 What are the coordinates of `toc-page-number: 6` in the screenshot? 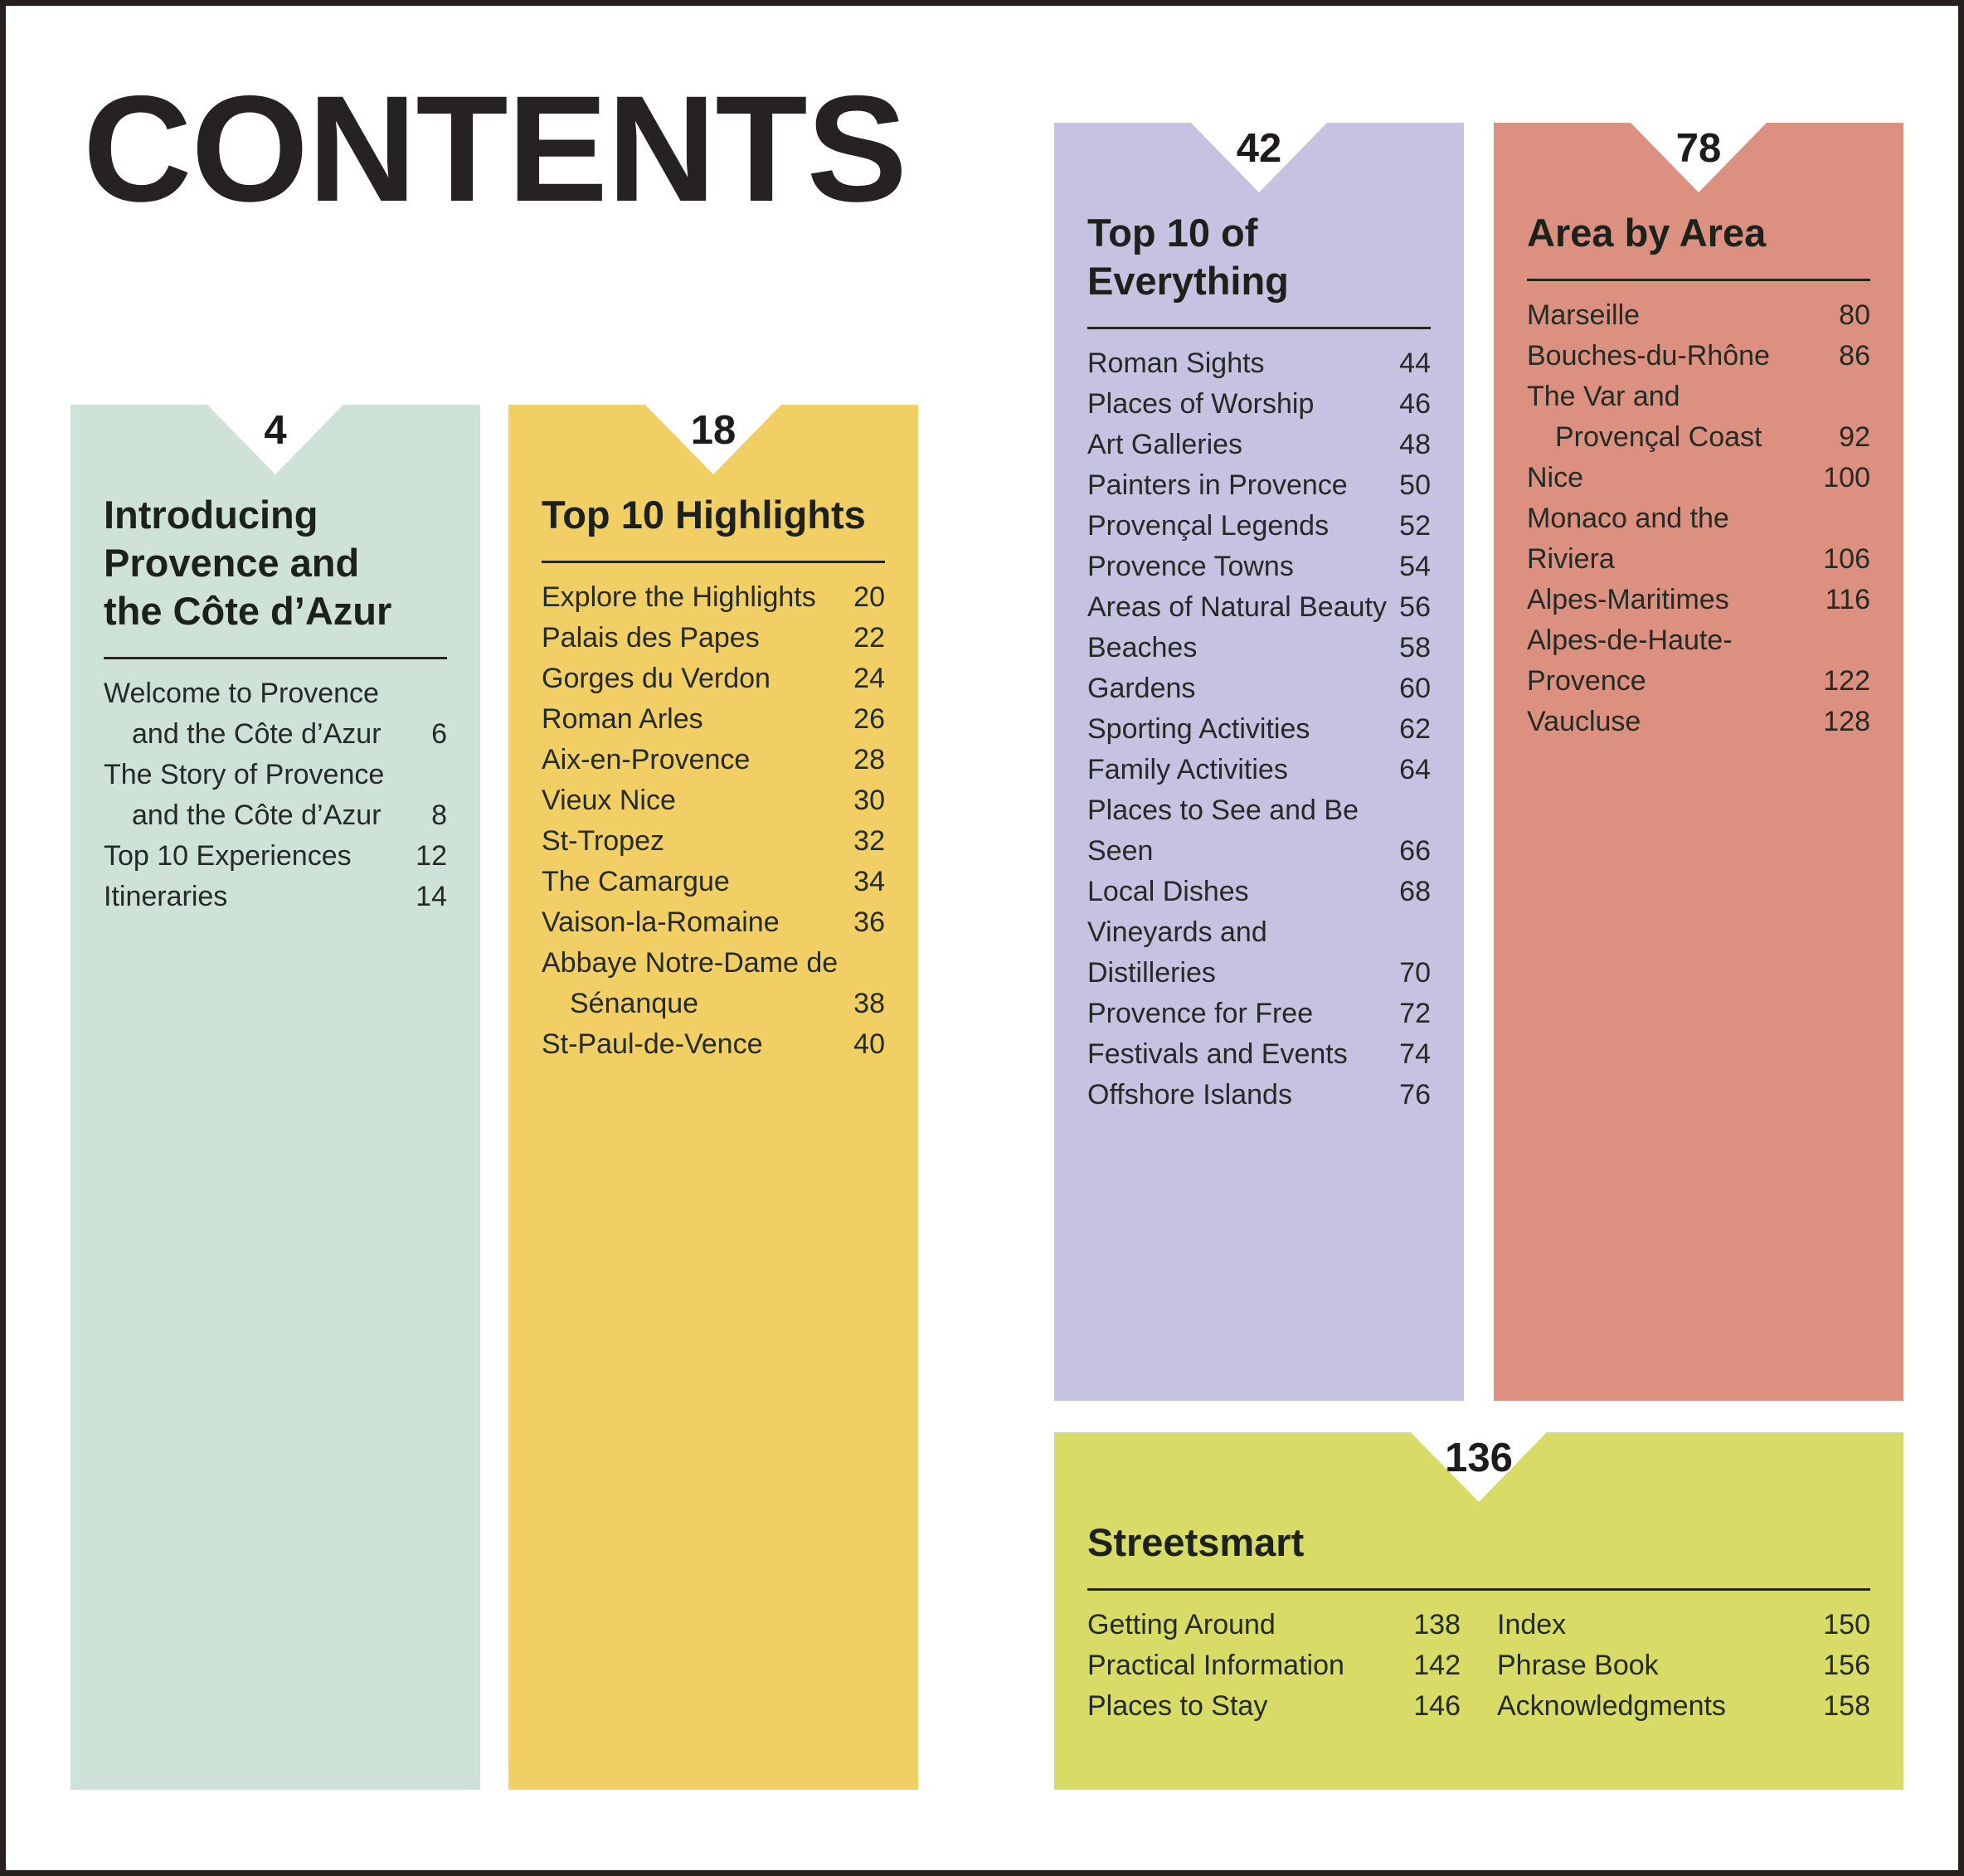 It's located at (439, 734).